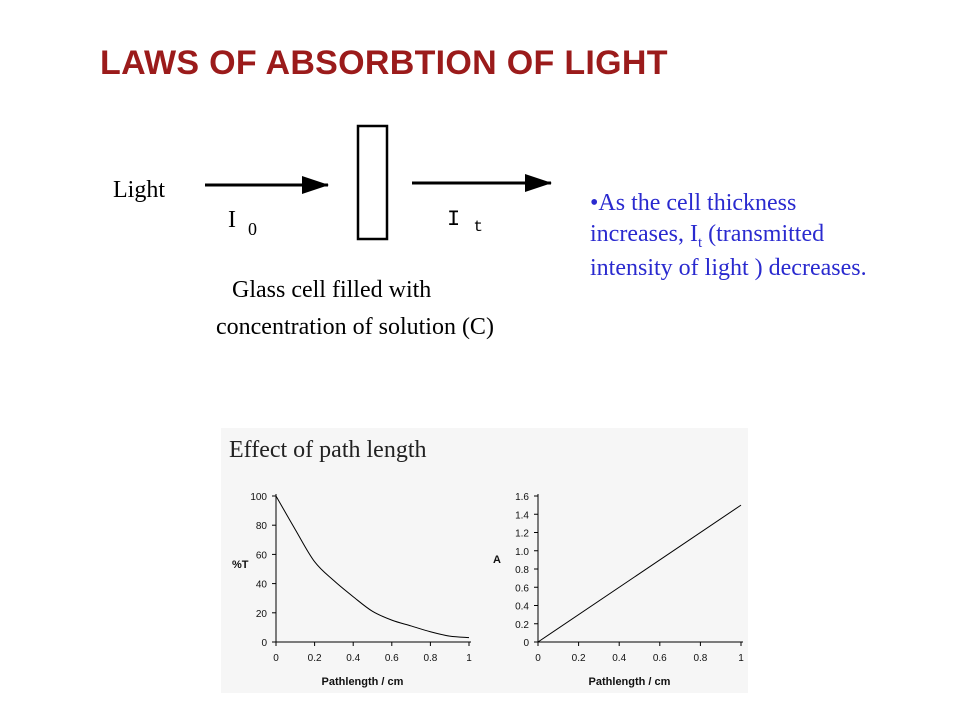  I want to click on figure-heading: Effect of path length, so click(327, 450).